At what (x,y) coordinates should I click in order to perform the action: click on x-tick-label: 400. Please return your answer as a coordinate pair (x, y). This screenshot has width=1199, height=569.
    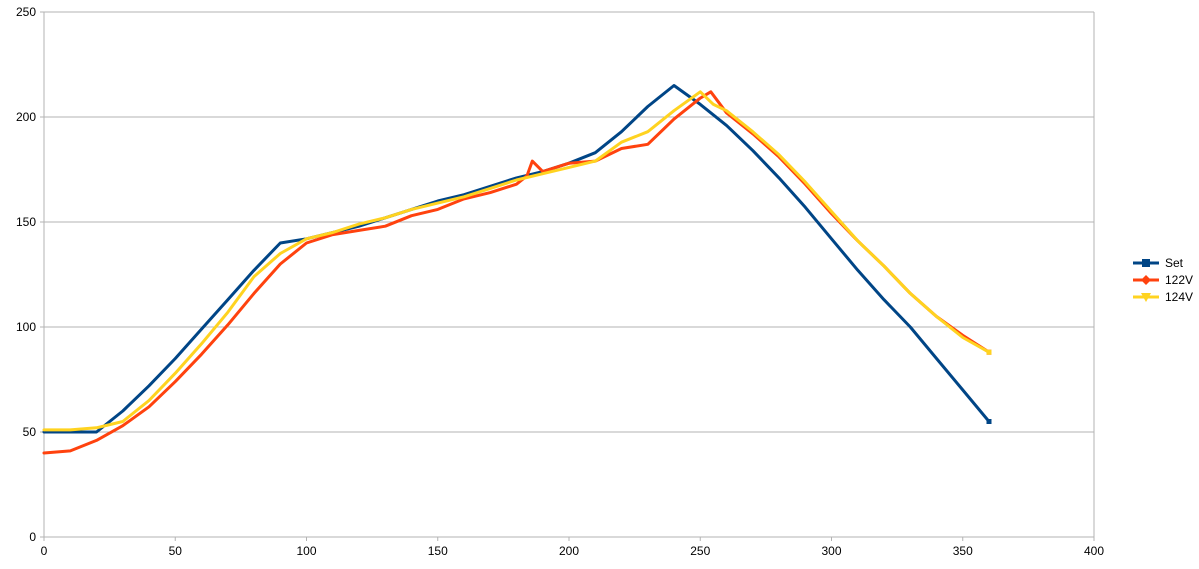
    Looking at the image, I should click on (1094, 551).